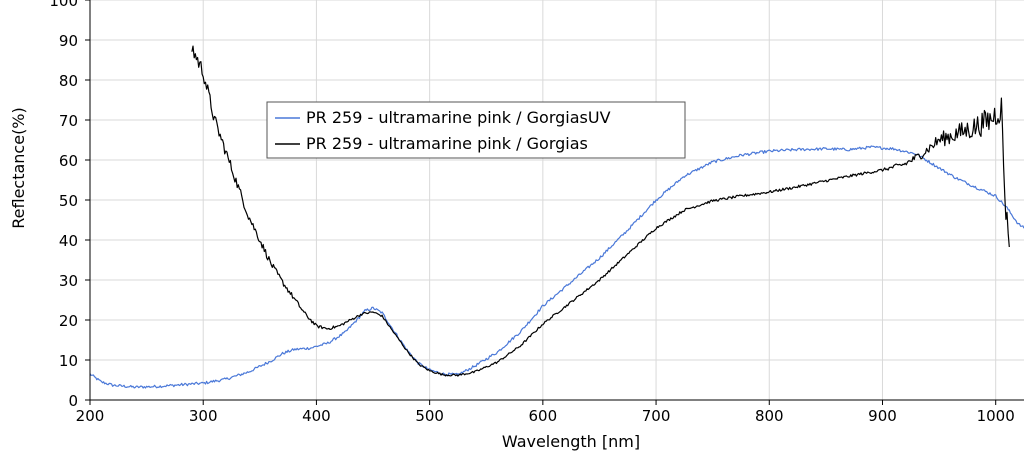  I want to click on x-tick-label-900: 900, so click(882, 416).